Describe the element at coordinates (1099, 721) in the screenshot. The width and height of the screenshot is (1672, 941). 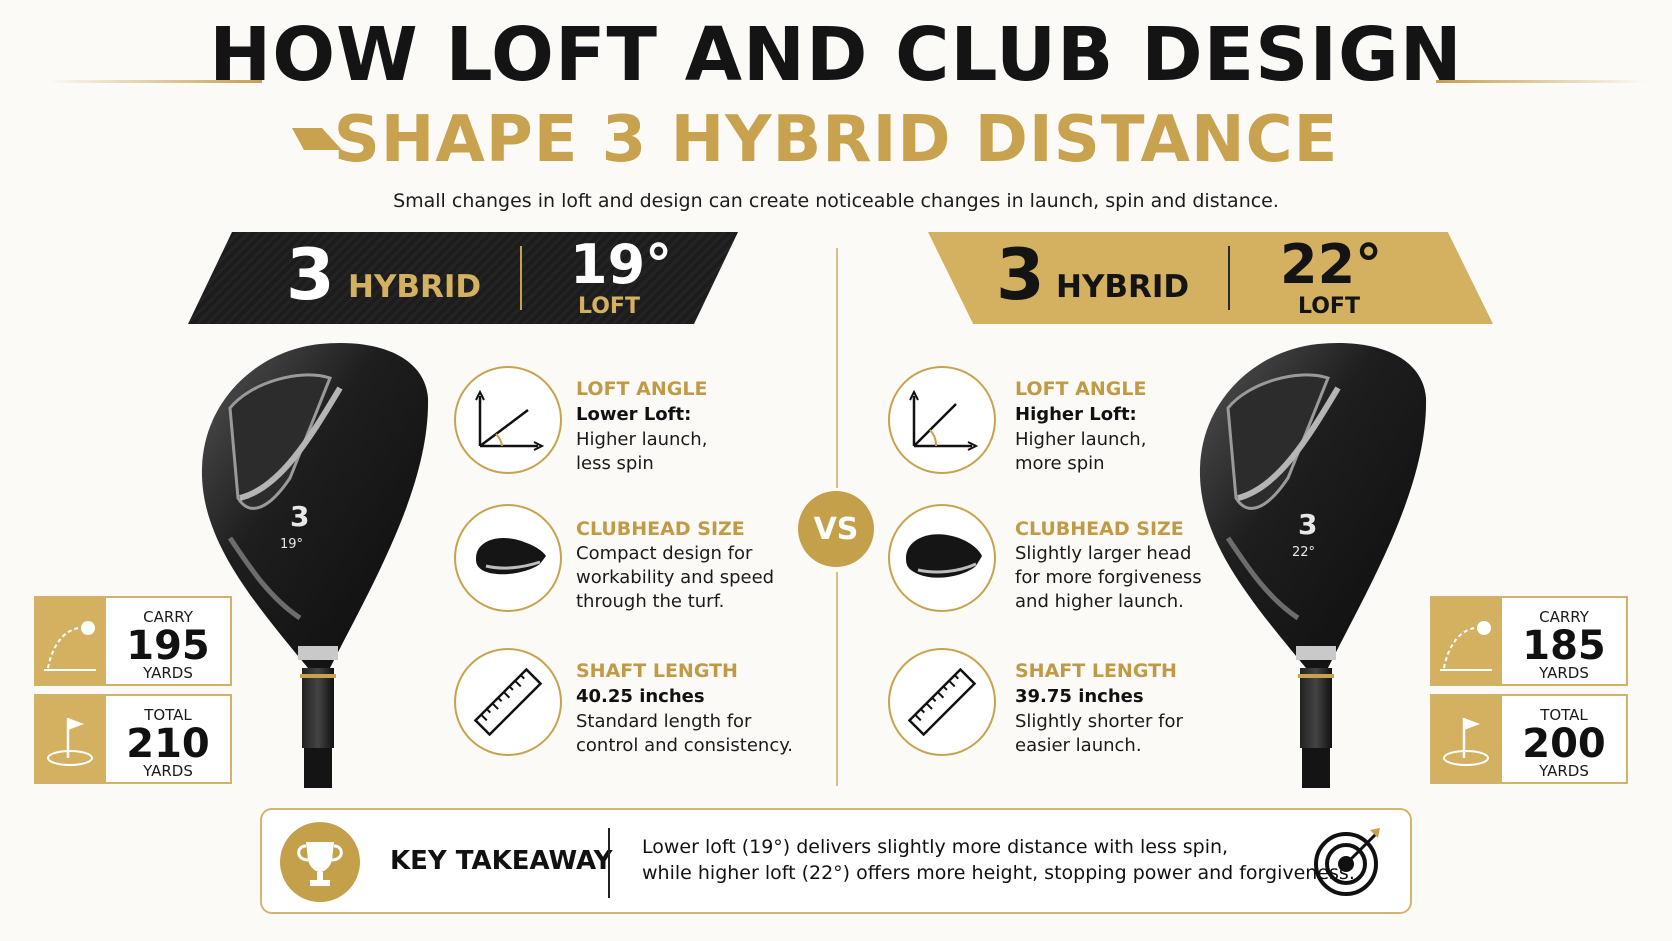
I see `feature-line: Slightly shorter for` at that location.